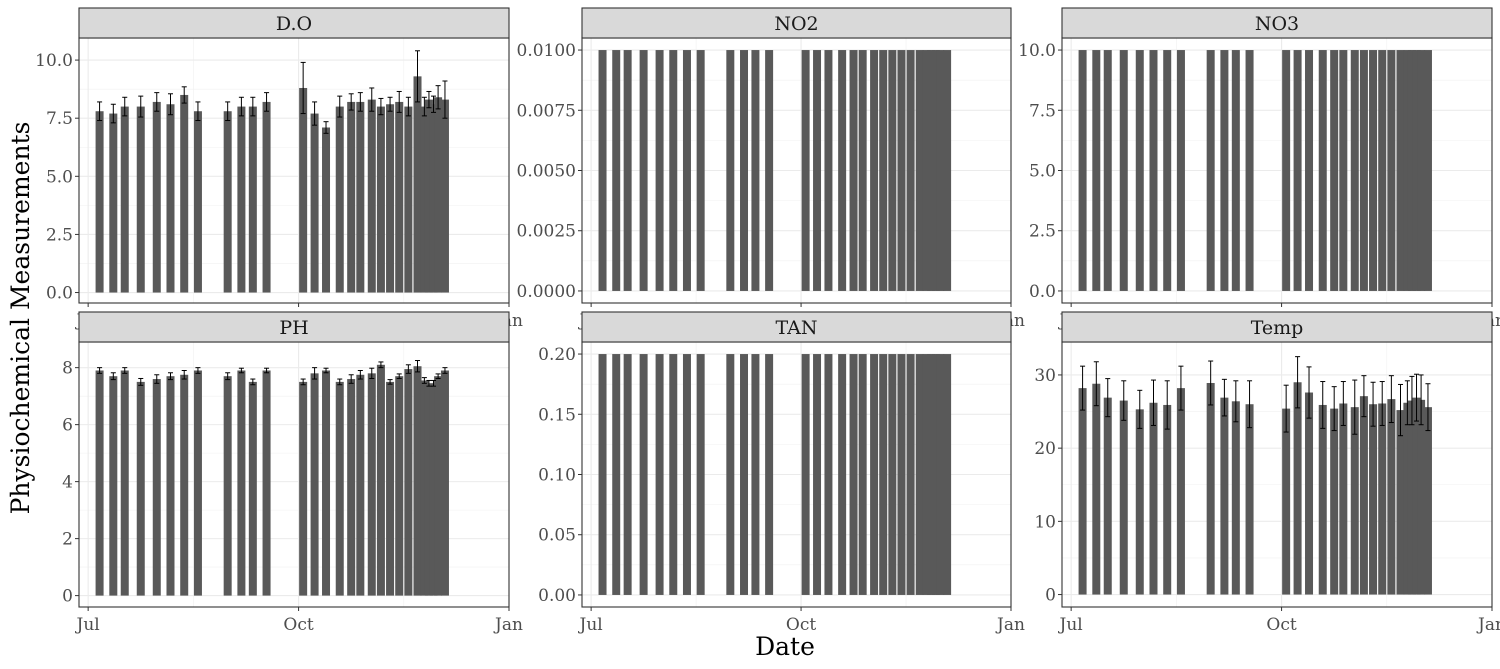 This screenshot has width=1500, height=669. Describe the element at coordinates (546, 111) in the screenshot. I see `y-tick-label: 0.0075` at that location.